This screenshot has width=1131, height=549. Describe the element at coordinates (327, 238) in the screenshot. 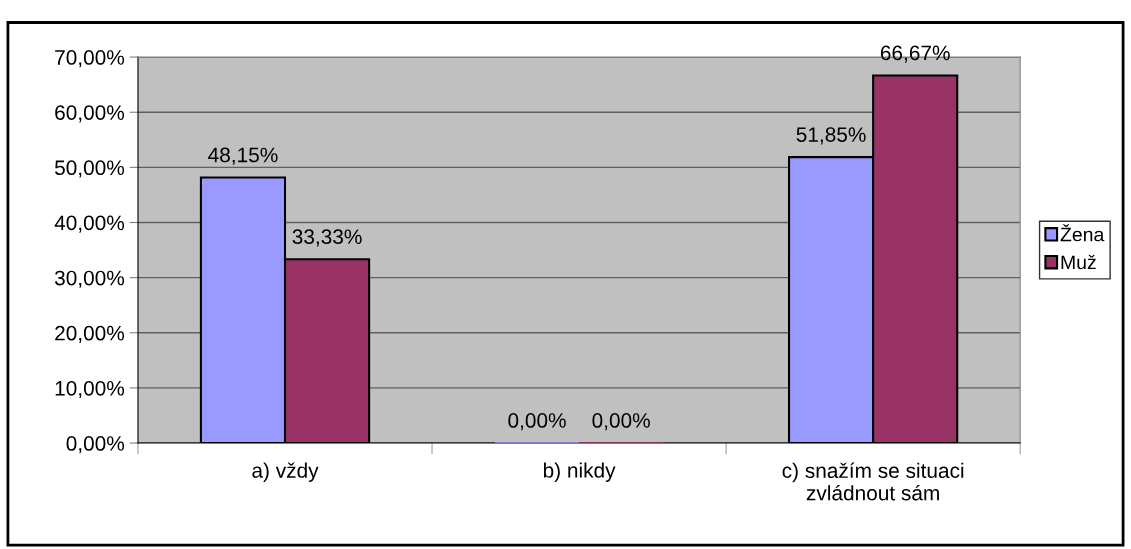

I see `data-label: 33,33%` at that location.